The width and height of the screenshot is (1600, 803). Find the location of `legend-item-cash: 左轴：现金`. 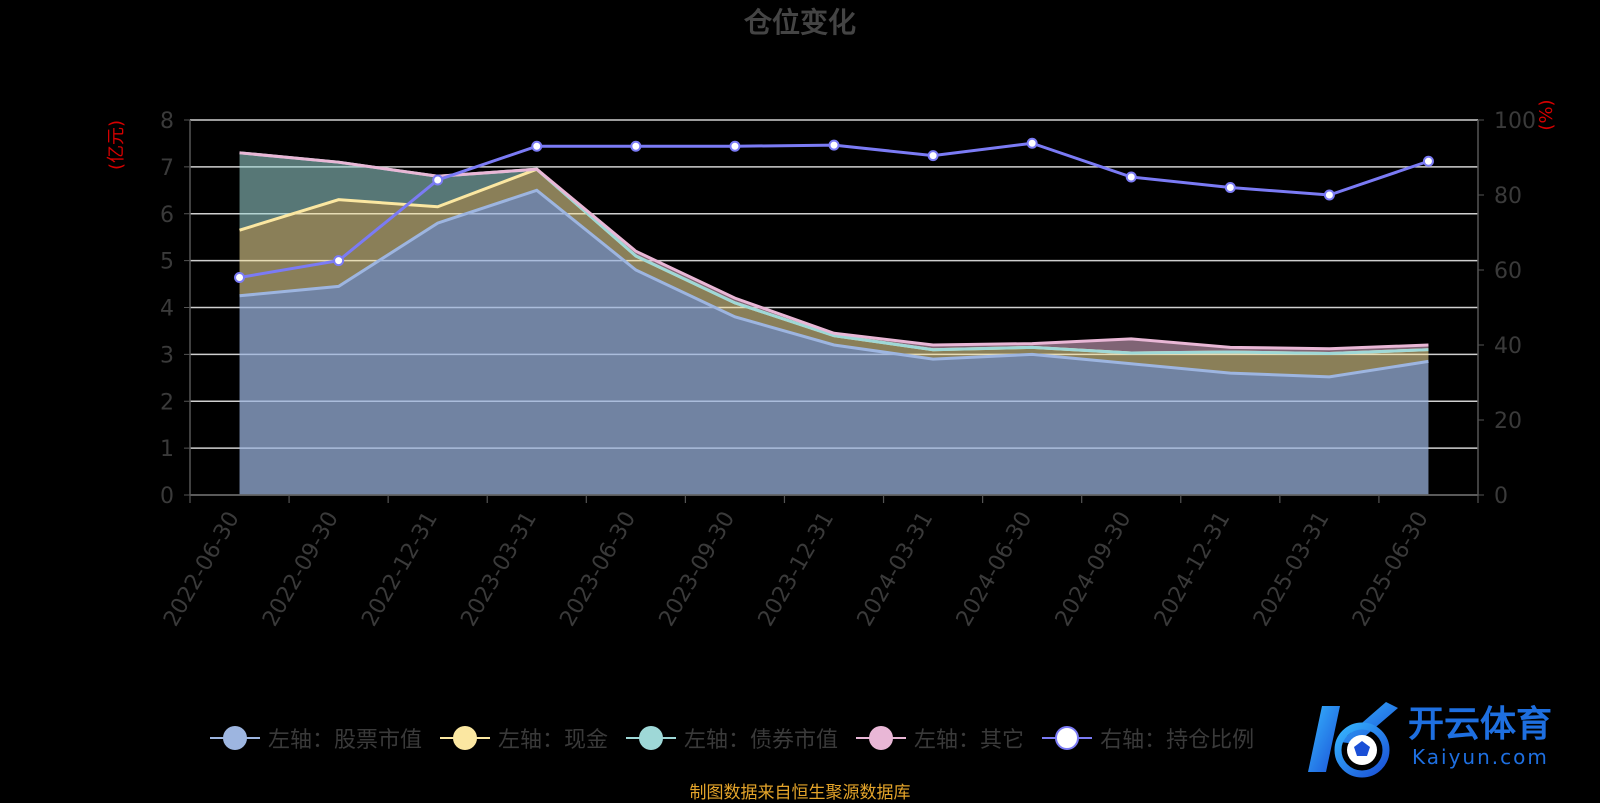

legend-item-cash: 左轴：现金 is located at coordinates (524, 738).